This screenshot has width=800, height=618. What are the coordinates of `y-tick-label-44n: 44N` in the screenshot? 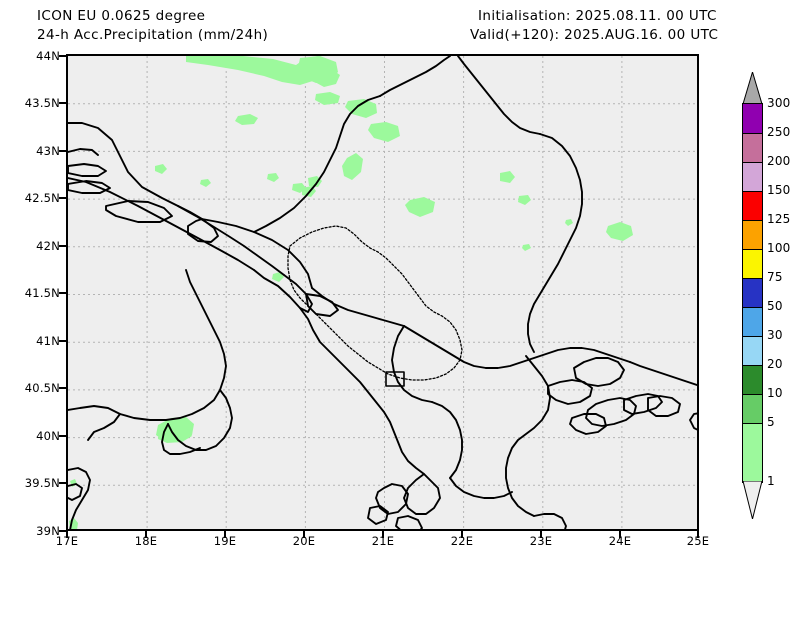 It's located at (48, 56).